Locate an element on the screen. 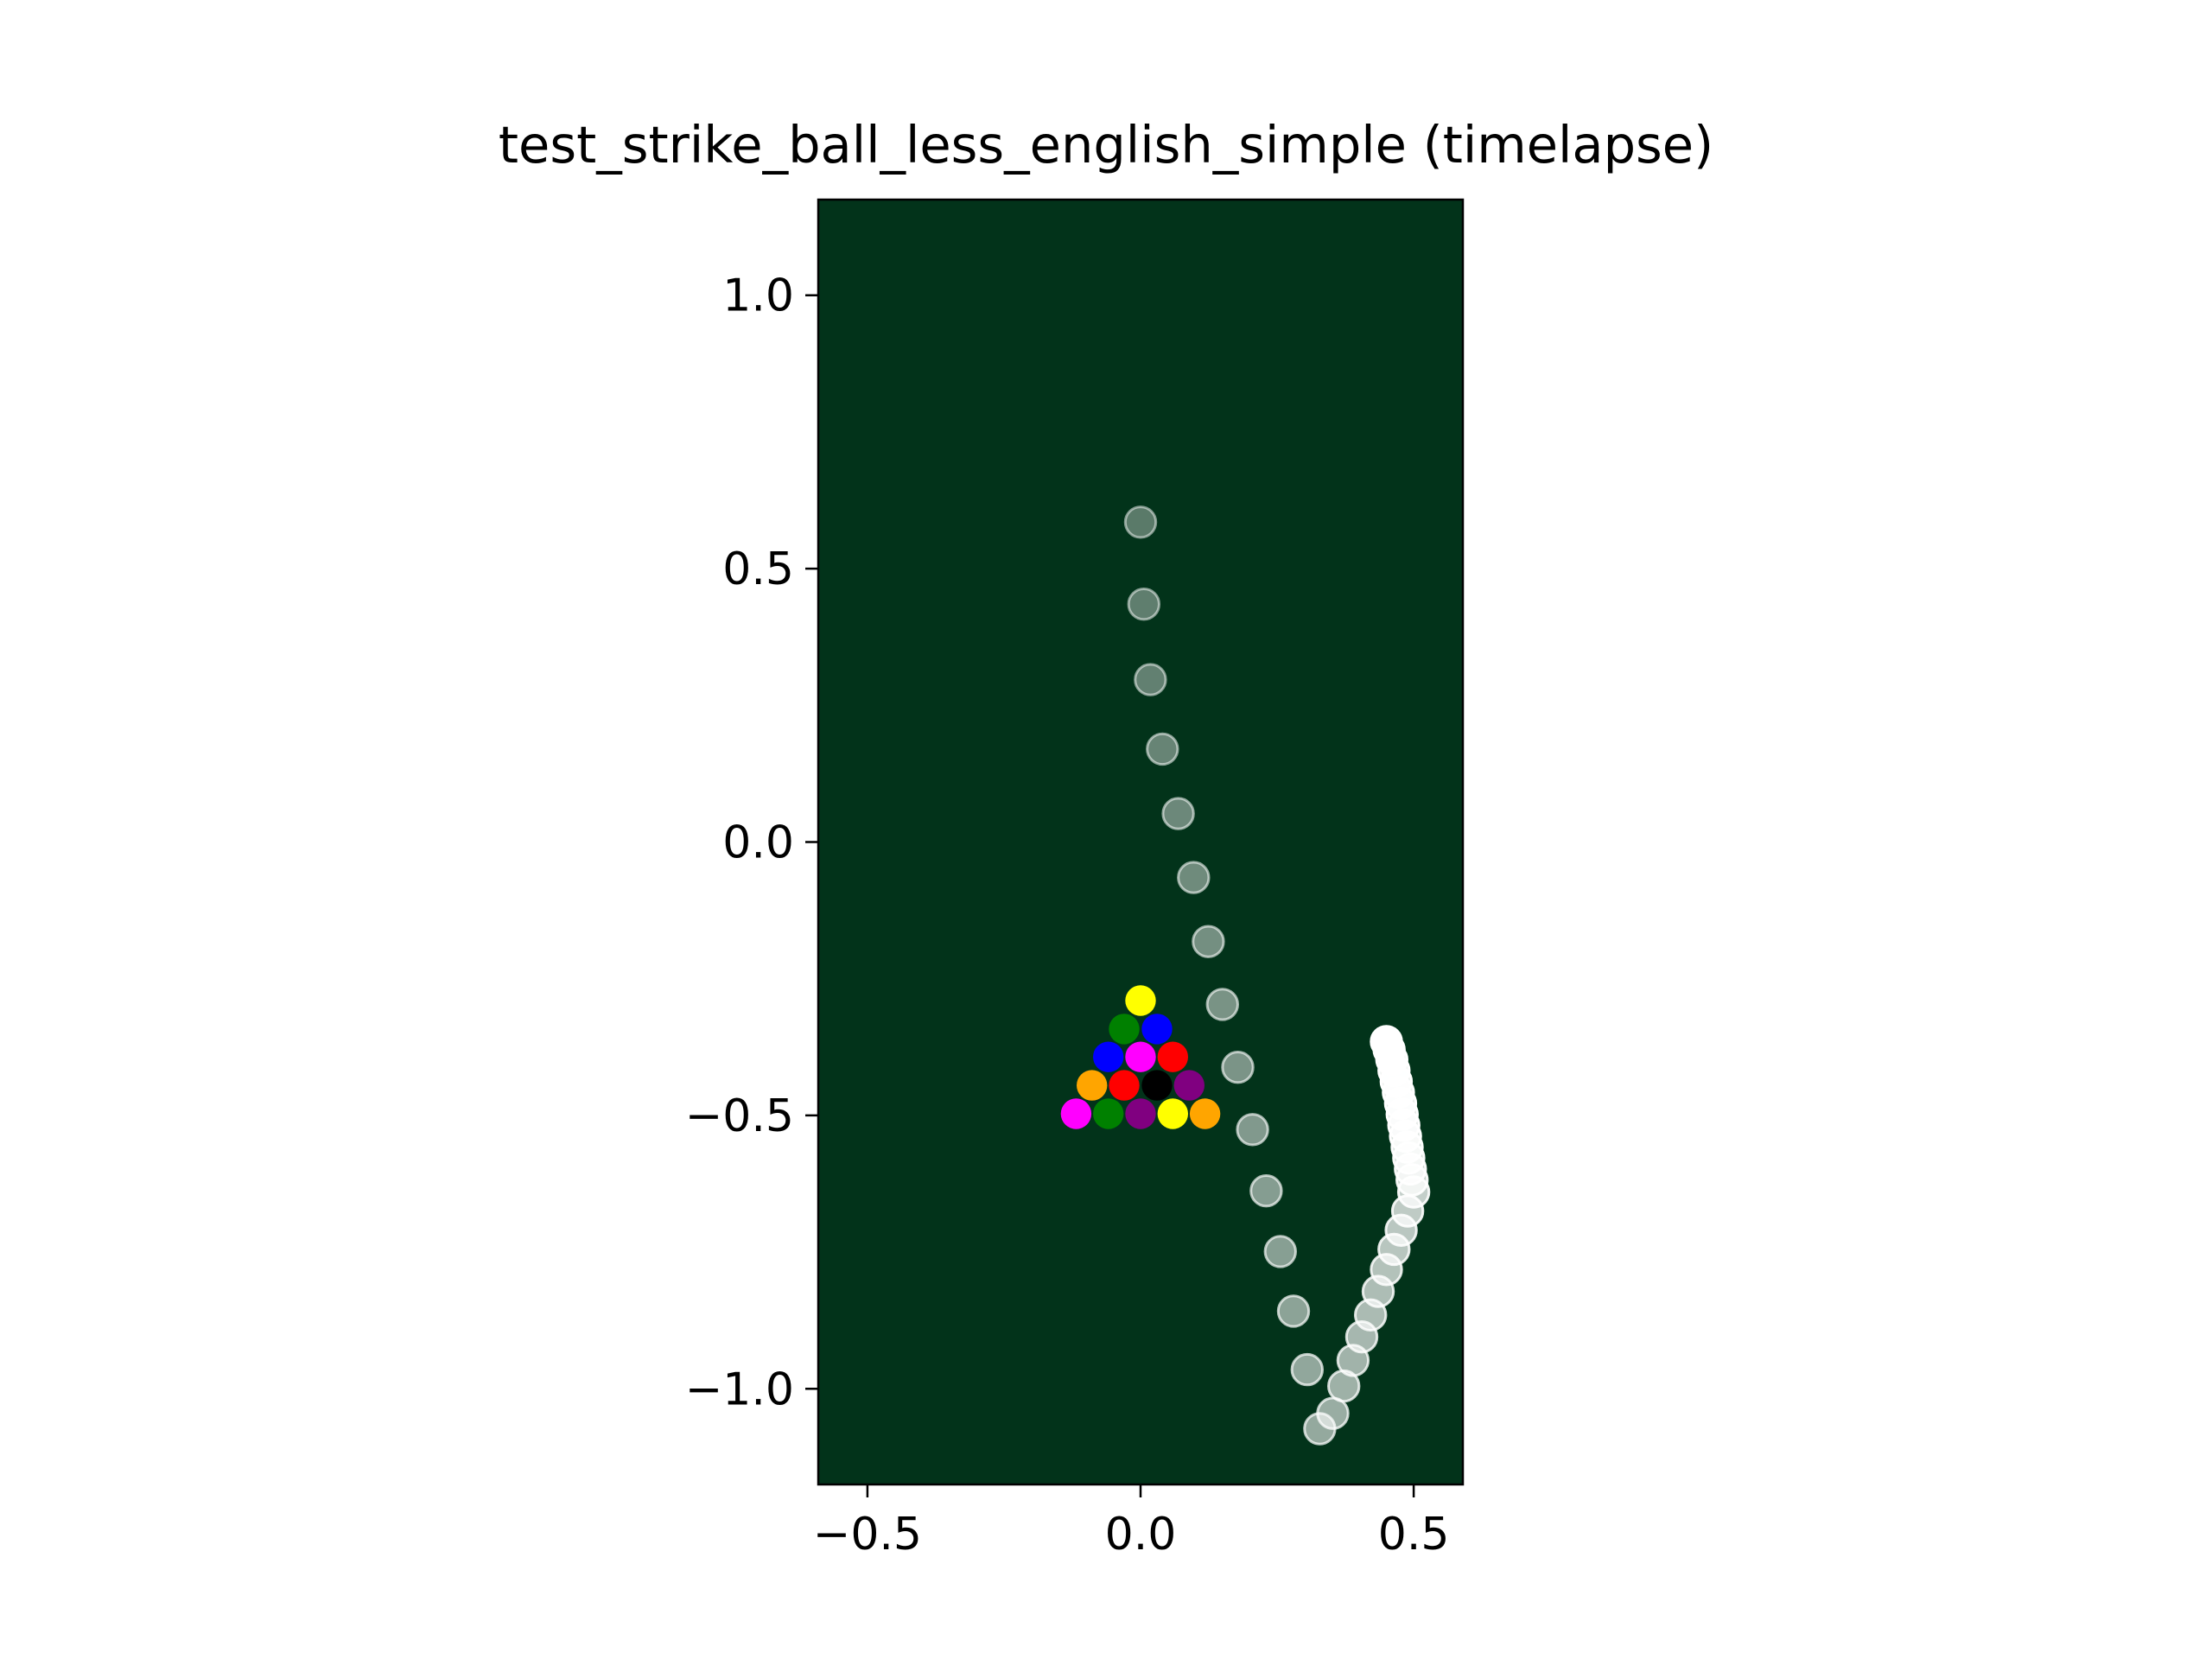 This screenshot has height=1659, width=2212. y-tick-label: −1.0 is located at coordinates (739, 1389).